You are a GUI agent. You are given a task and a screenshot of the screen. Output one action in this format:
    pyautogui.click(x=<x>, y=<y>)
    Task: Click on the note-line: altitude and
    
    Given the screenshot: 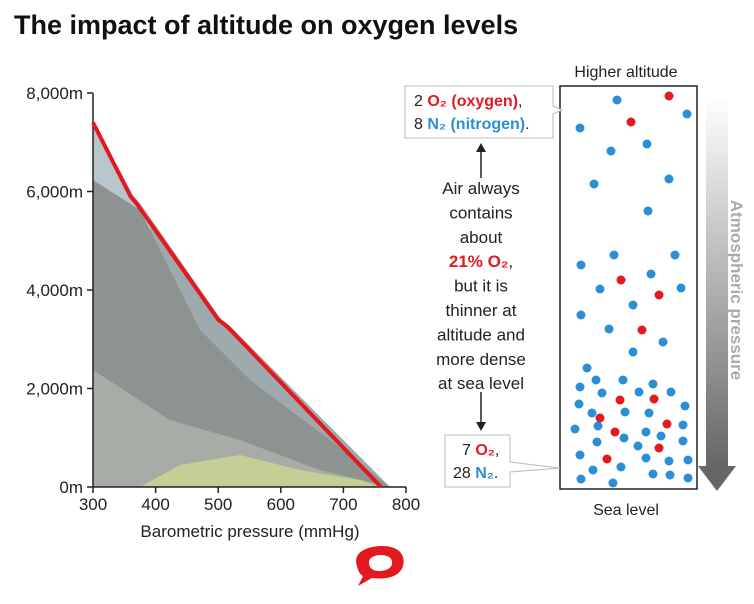 What is the action you would take?
    pyautogui.click(x=481, y=334)
    